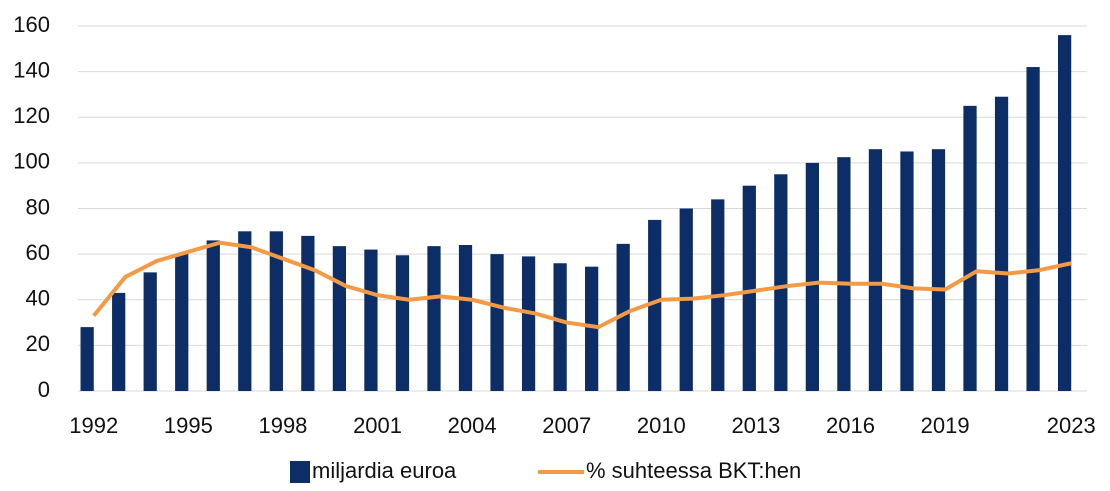 The width and height of the screenshot is (1110, 491). Describe the element at coordinates (282, 425) in the screenshot. I see `x-tick-label: 1998` at that location.